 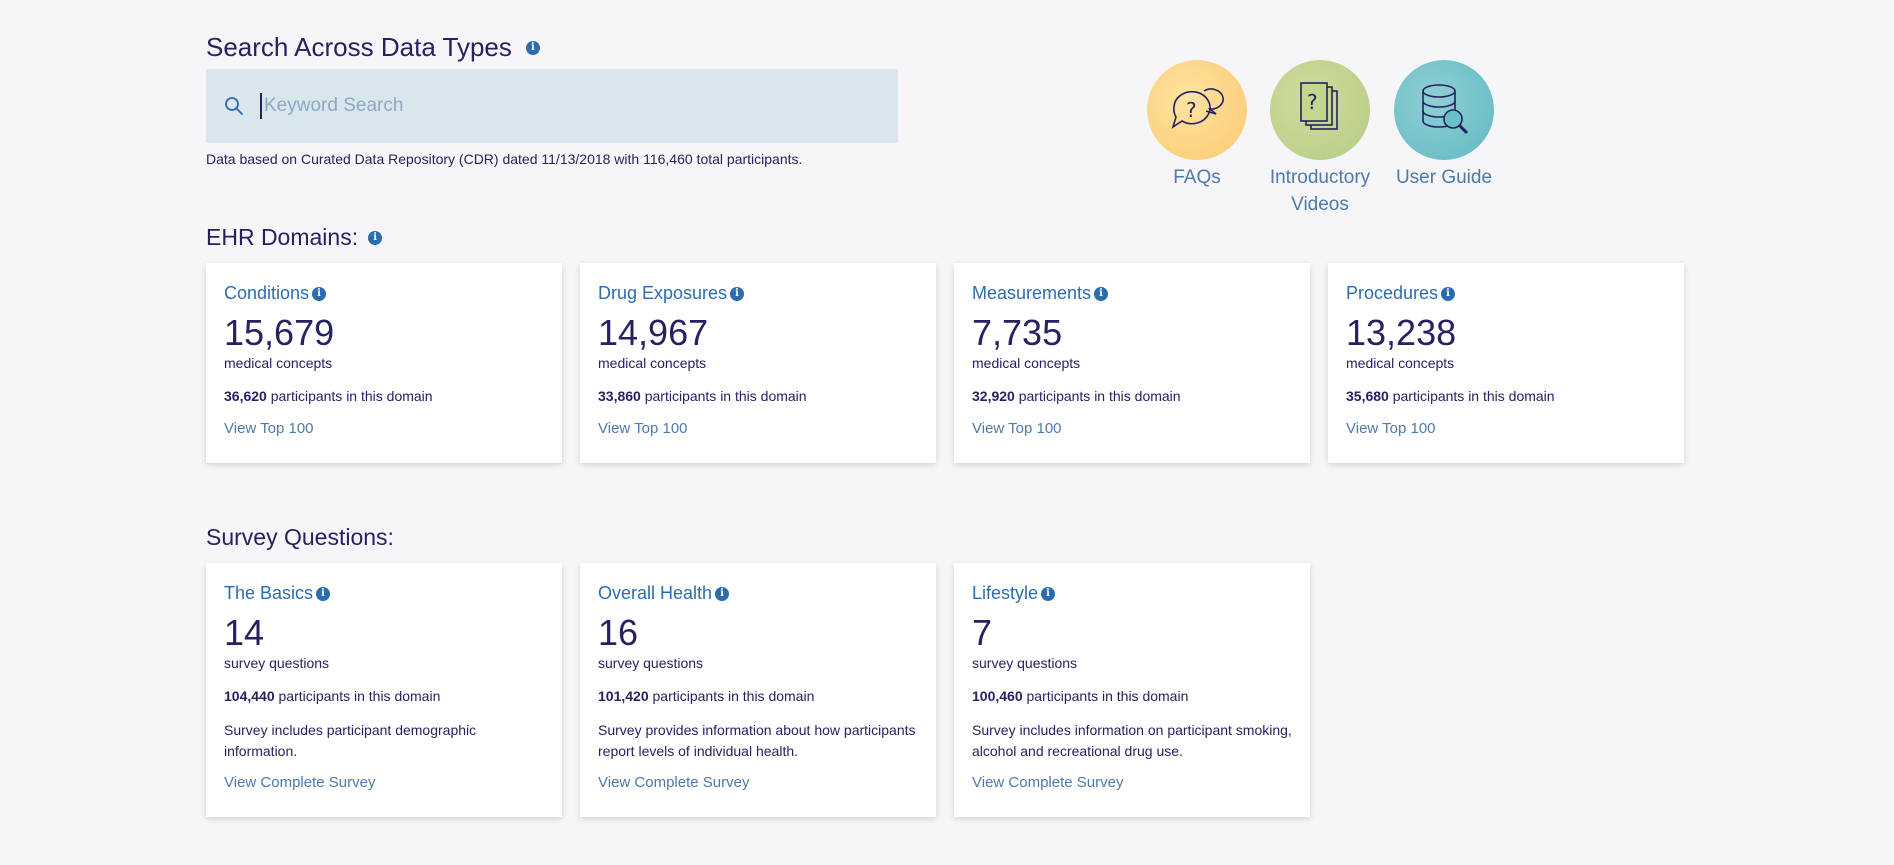 What do you see at coordinates (618, 632) in the screenshot?
I see `question-count: 16` at bounding box center [618, 632].